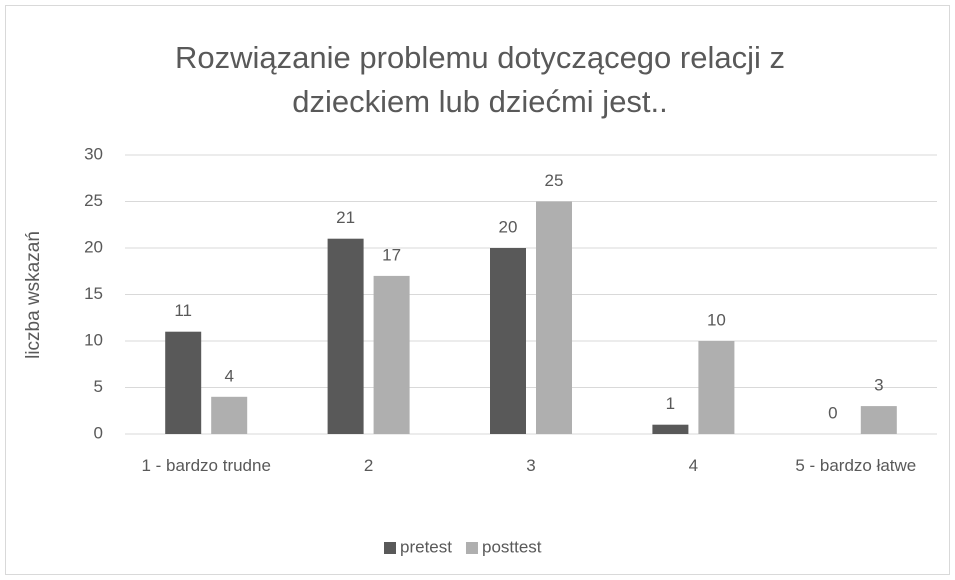 Image resolution: width=955 pixels, height=580 pixels. I want to click on y-tick-label: 10, so click(93, 339).